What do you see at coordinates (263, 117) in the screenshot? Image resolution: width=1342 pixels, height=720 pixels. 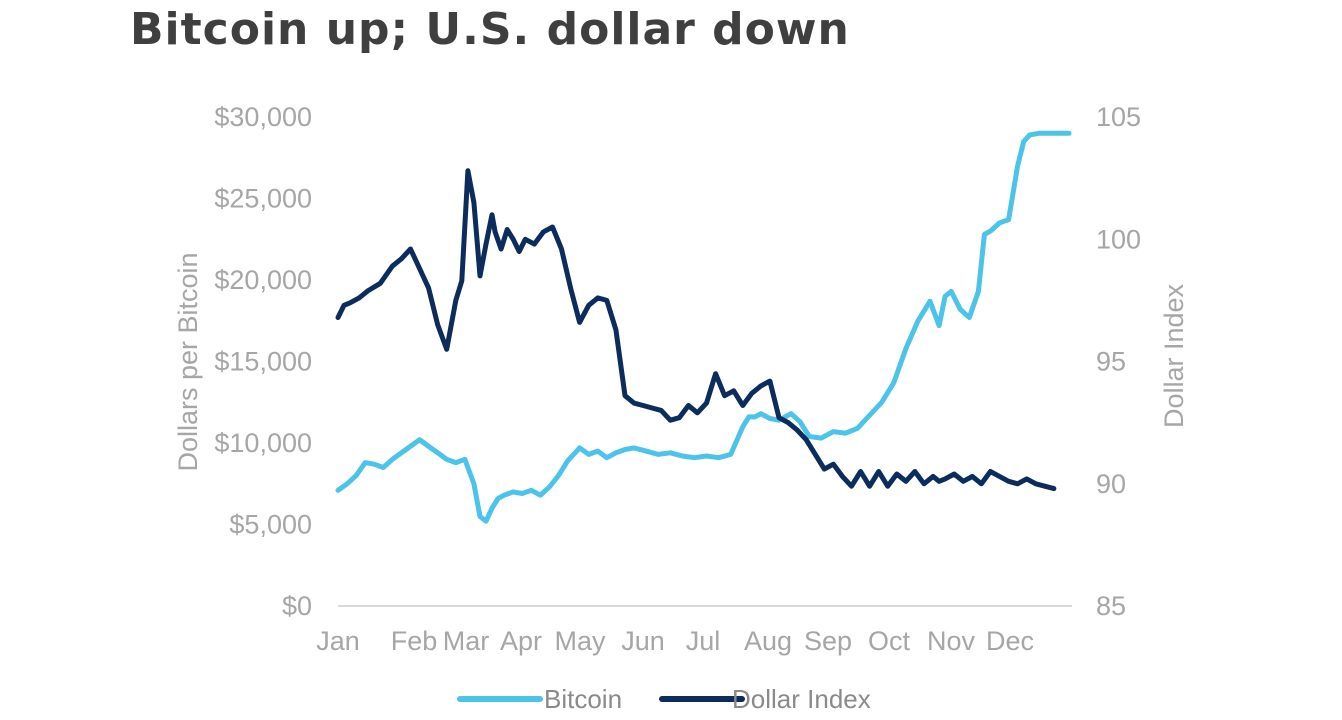 I see `left-tick-label: $30,000` at bounding box center [263, 117].